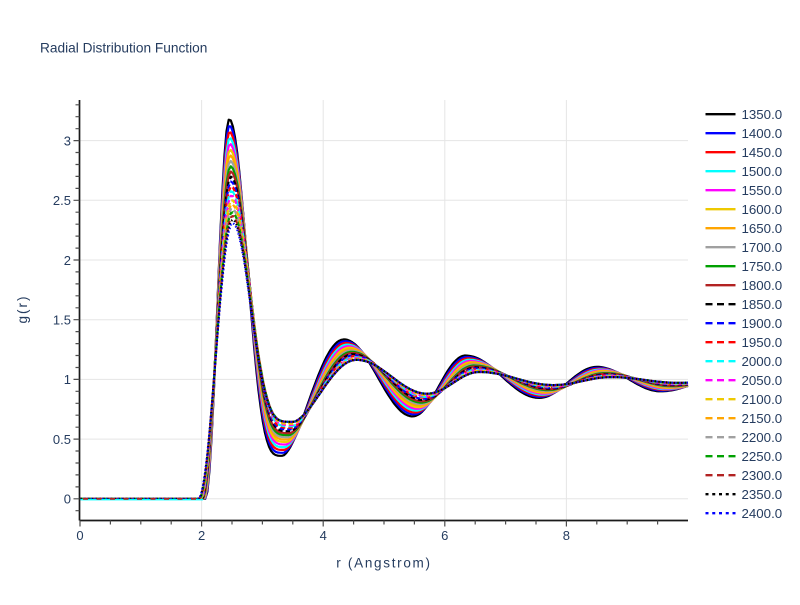  I want to click on svg-text: 1.5, so click(62, 320).